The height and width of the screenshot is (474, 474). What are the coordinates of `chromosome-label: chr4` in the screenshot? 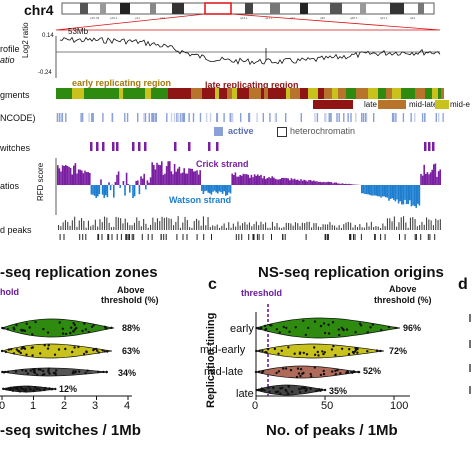 It's located at (39, 10).